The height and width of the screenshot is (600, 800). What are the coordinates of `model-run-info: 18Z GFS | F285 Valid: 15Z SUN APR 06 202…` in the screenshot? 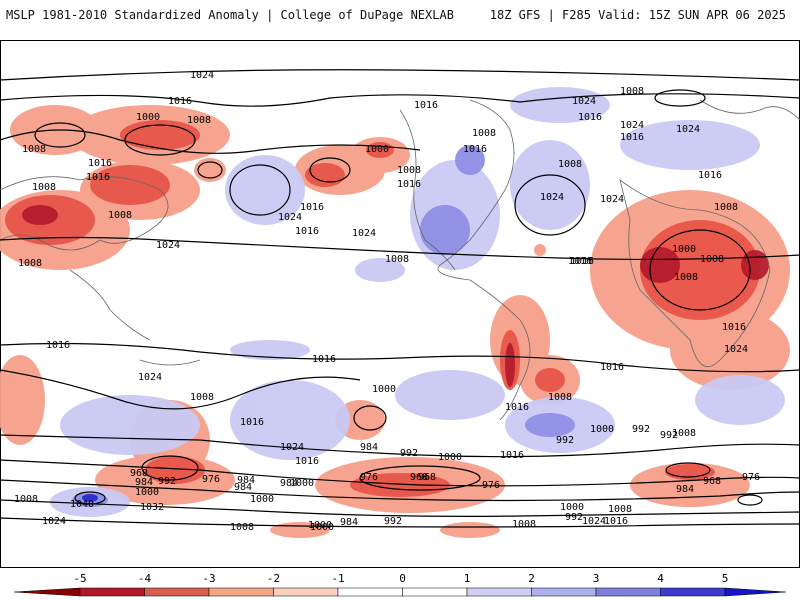 It's located at (637, 15).